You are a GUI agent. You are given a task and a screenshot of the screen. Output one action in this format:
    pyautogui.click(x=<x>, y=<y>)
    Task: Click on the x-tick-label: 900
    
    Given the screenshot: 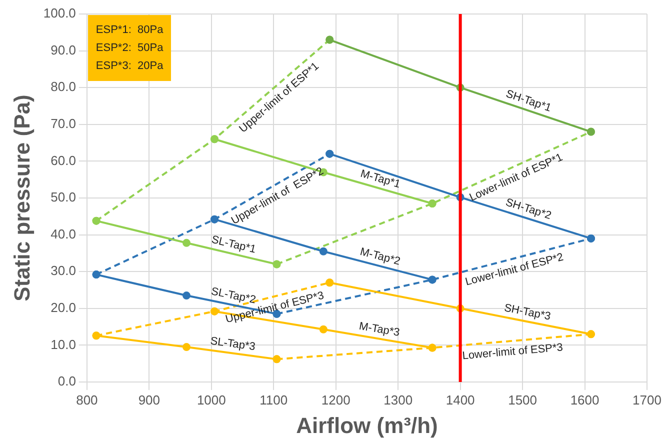 What is the action you would take?
    pyautogui.click(x=149, y=400)
    